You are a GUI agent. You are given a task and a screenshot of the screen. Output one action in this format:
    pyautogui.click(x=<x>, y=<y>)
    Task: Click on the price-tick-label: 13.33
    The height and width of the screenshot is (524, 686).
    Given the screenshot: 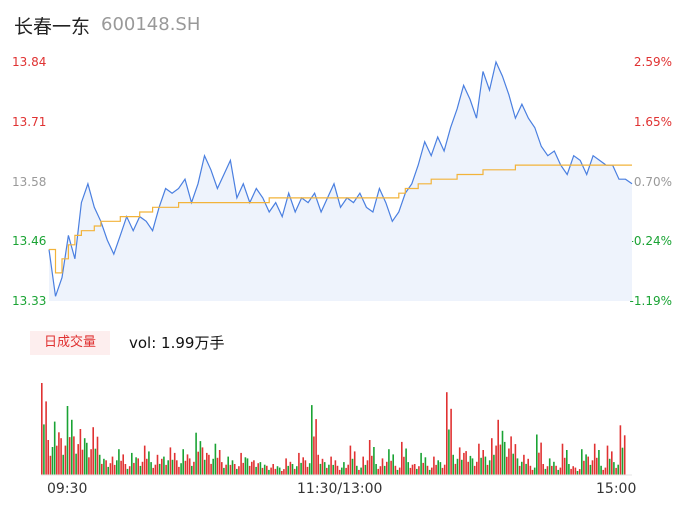 What is the action you would take?
    pyautogui.click(x=29, y=301)
    